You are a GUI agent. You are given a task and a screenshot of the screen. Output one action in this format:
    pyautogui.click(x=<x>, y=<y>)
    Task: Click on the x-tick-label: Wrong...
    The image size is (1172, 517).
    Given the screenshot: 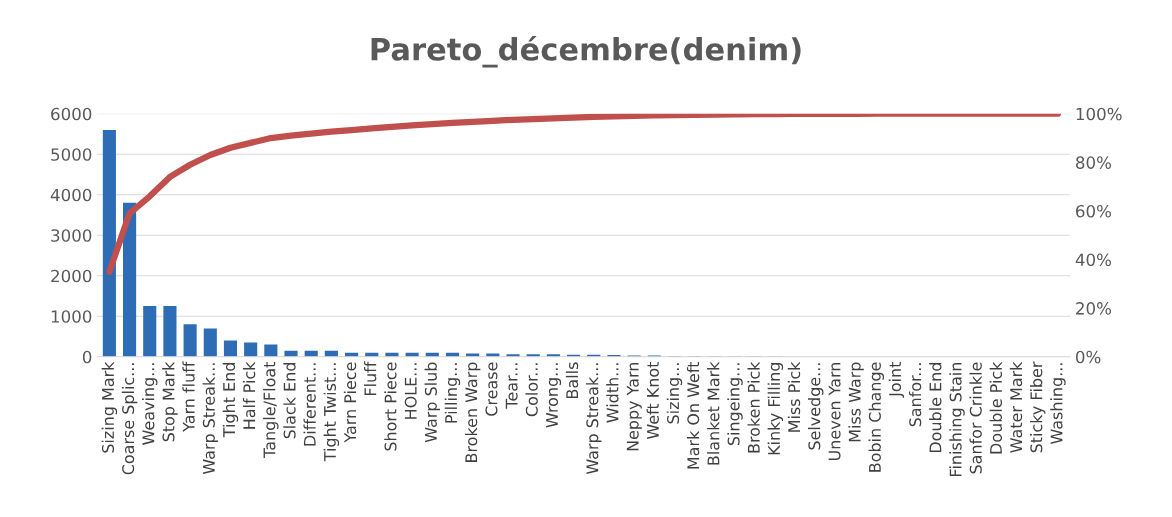 What is the action you would take?
    pyautogui.click(x=554, y=395)
    